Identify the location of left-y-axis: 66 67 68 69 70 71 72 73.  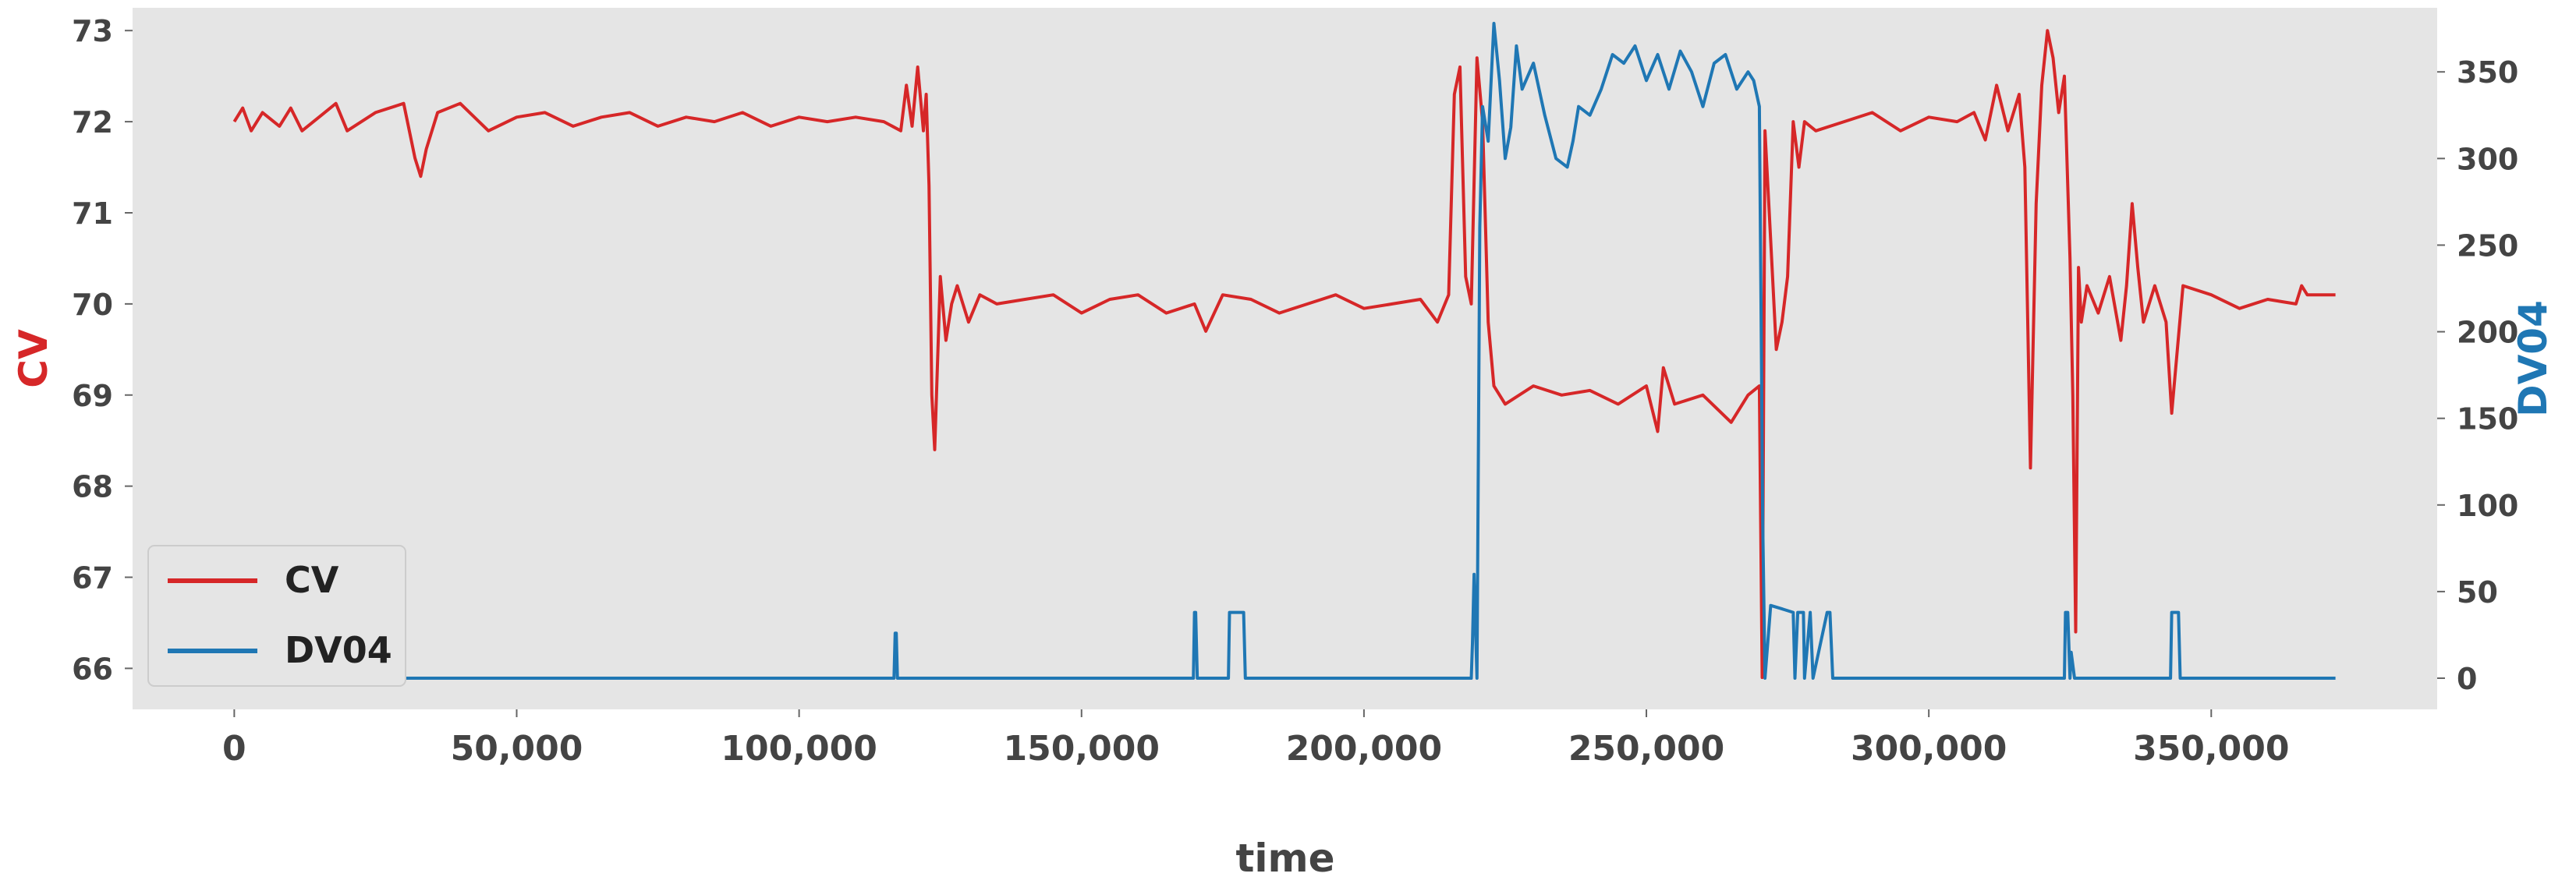
(103, 350).